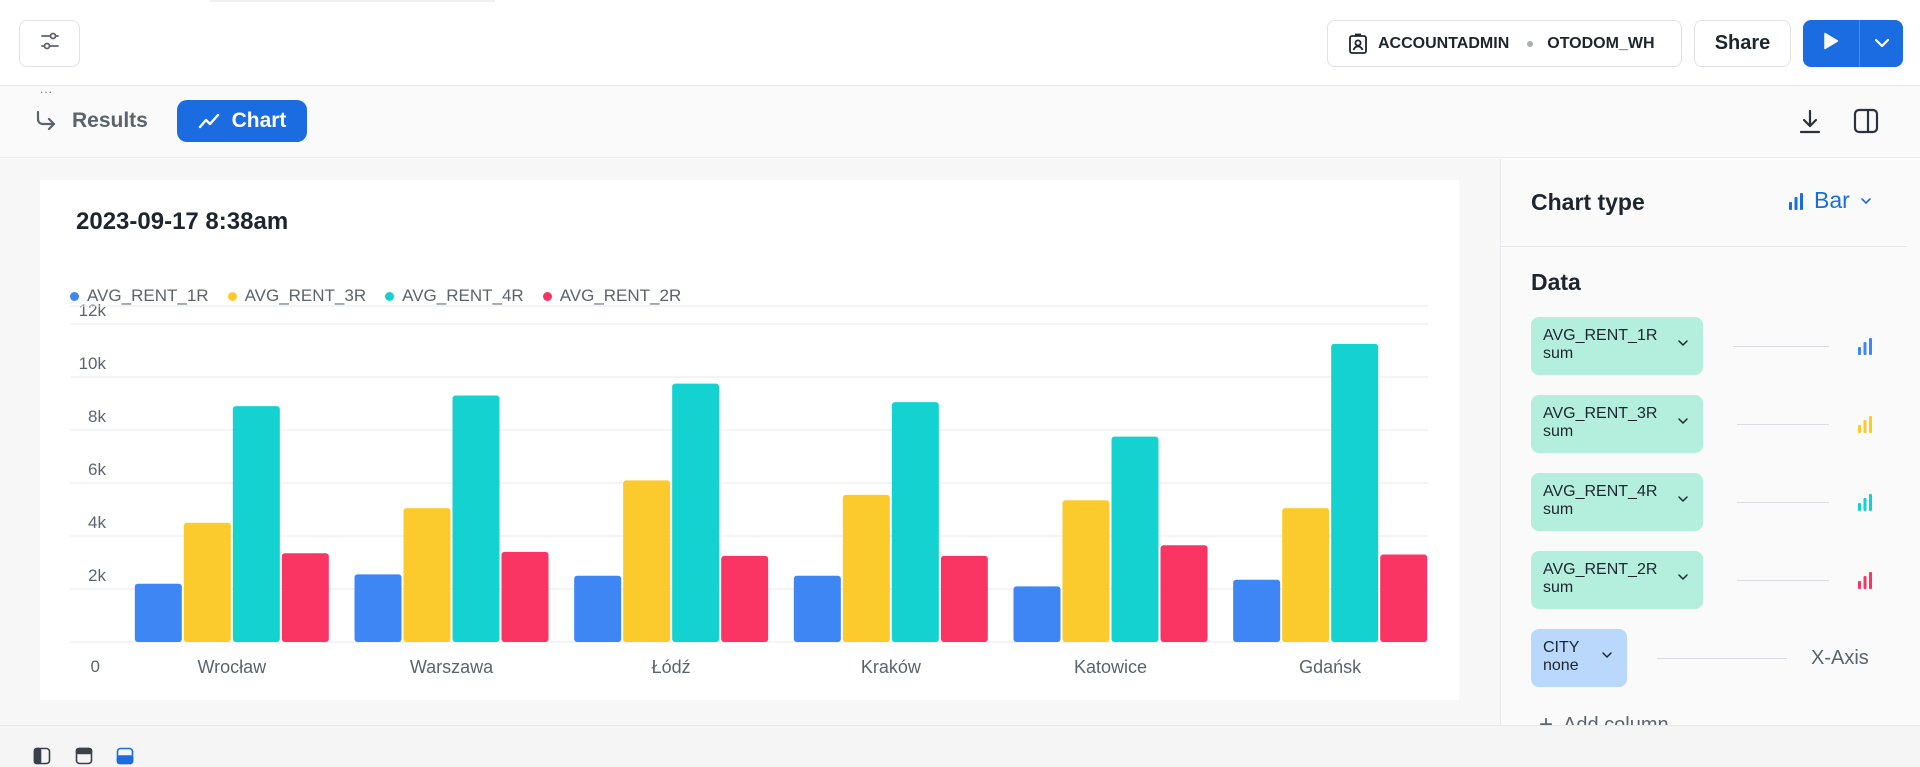 Image resolution: width=1920 pixels, height=767 pixels. I want to click on y-tick-label: 12k, so click(93, 310).